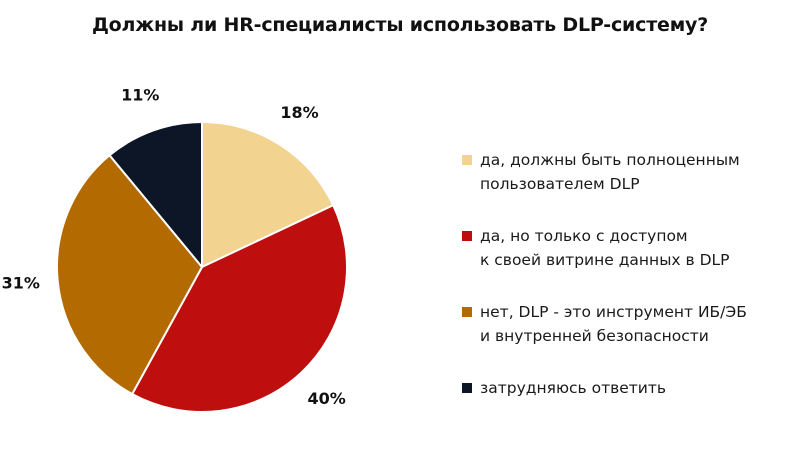 This screenshot has height=452, width=800. I want to click on slice-percent-label: 18%, so click(299, 112).